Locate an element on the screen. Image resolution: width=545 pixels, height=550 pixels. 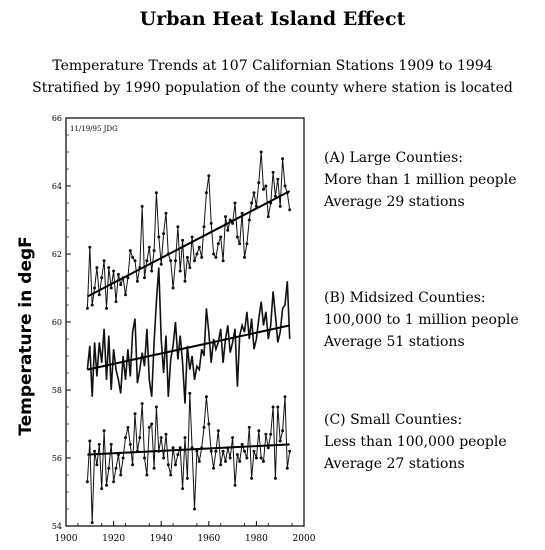
legend-small-stations: Average 27 stations is located at coordinates (394, 464).